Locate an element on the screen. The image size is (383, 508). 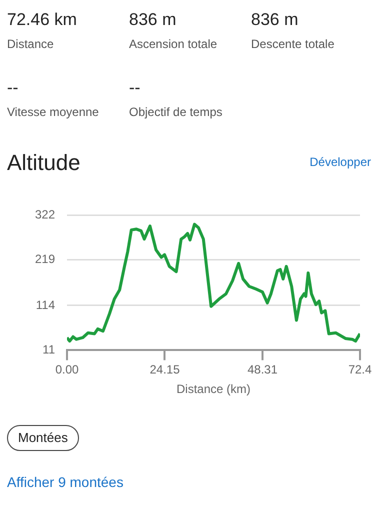
y-tick-label: 11 is located at coordinates (49, 349).